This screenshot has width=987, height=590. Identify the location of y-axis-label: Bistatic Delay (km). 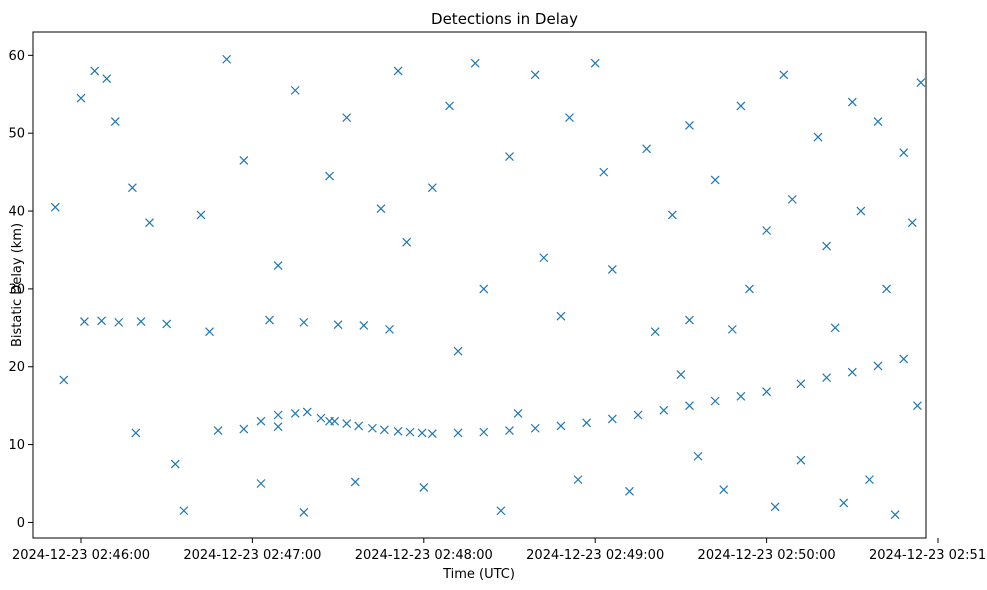
(17, 285).